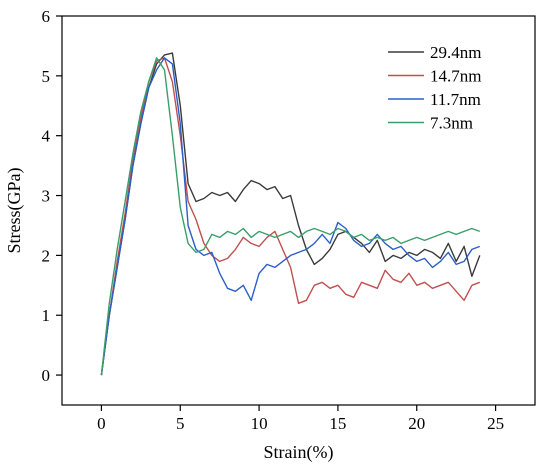  Describe the element at coordinates (434, 88) in the screenshot. I see `legend: 29.4nm 14.7nm 11.7nm 7.3nm` at that location.